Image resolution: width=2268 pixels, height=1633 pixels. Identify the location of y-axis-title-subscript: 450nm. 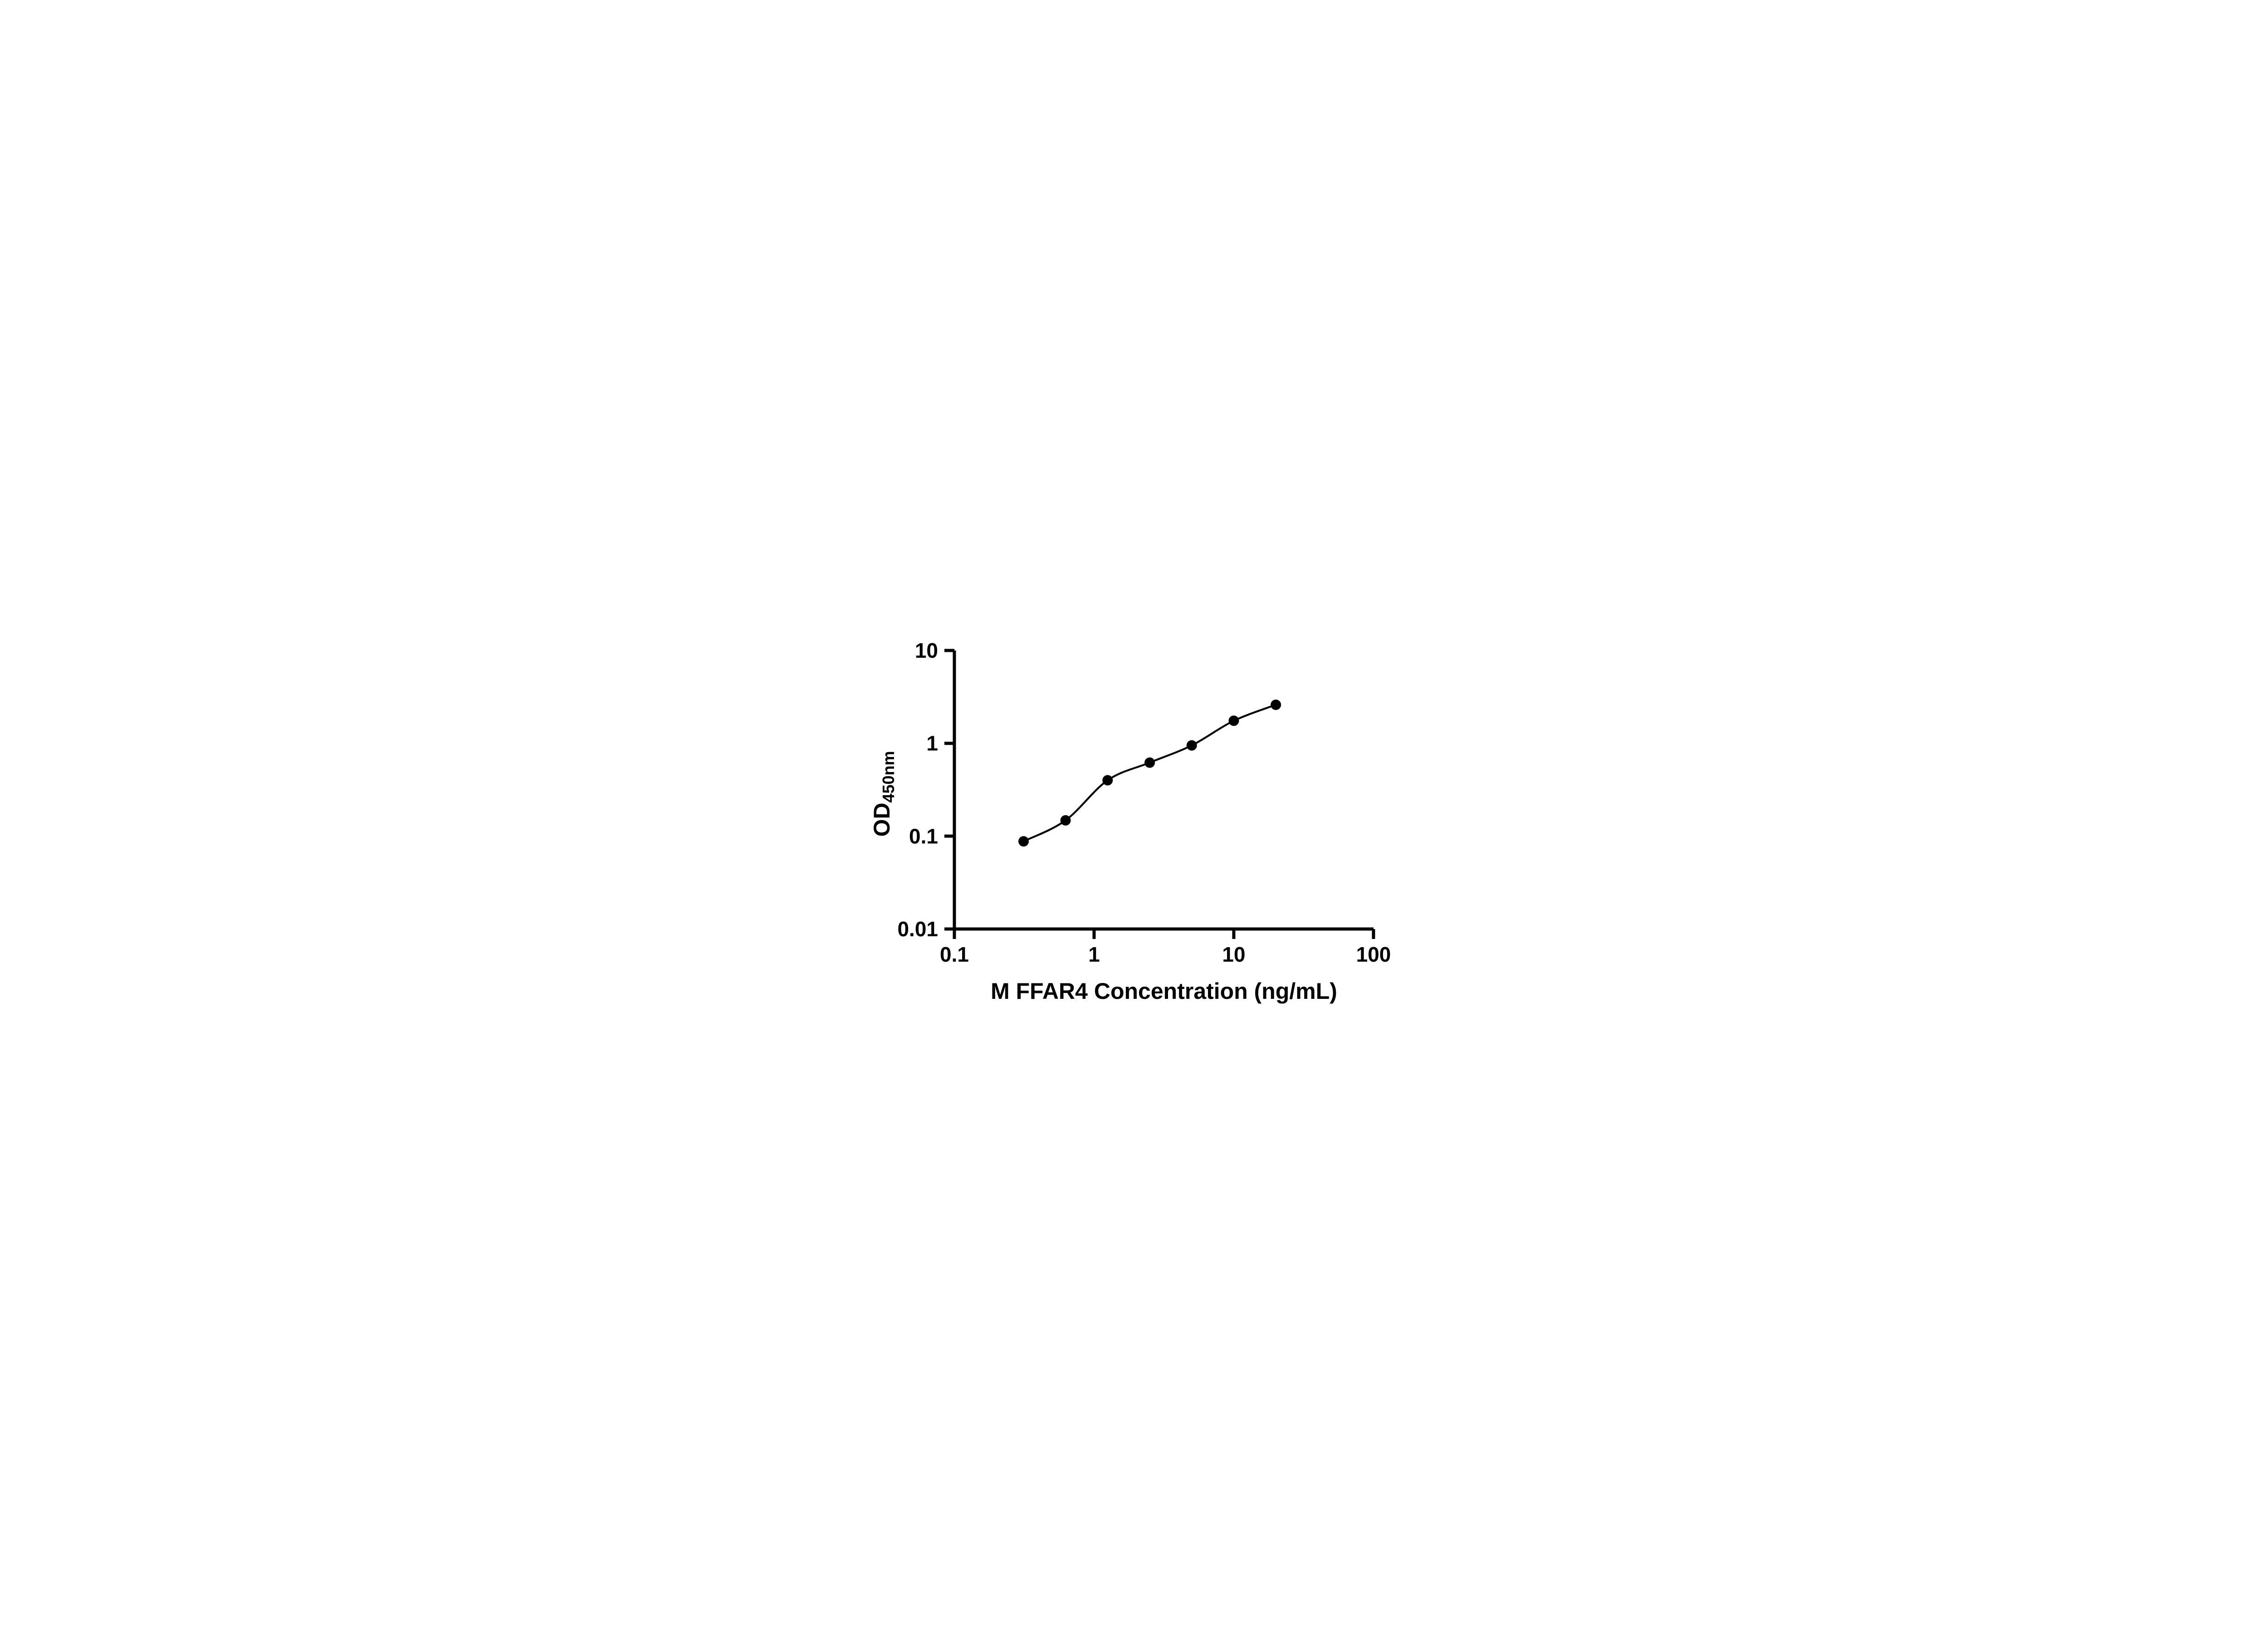
(889, 776).